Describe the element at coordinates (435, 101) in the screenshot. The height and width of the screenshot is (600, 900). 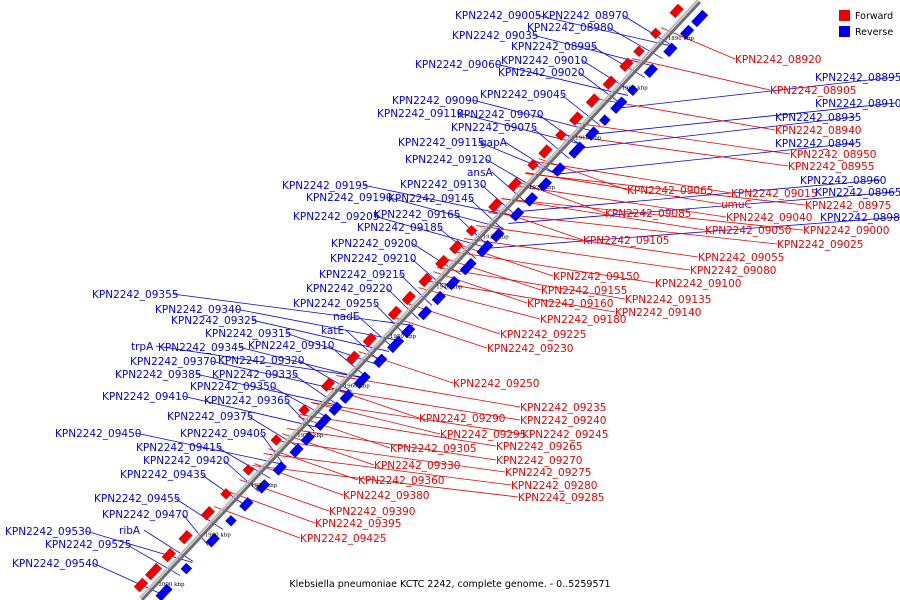
I see `reverse-gene-label: KPN2242_09090` at that location.